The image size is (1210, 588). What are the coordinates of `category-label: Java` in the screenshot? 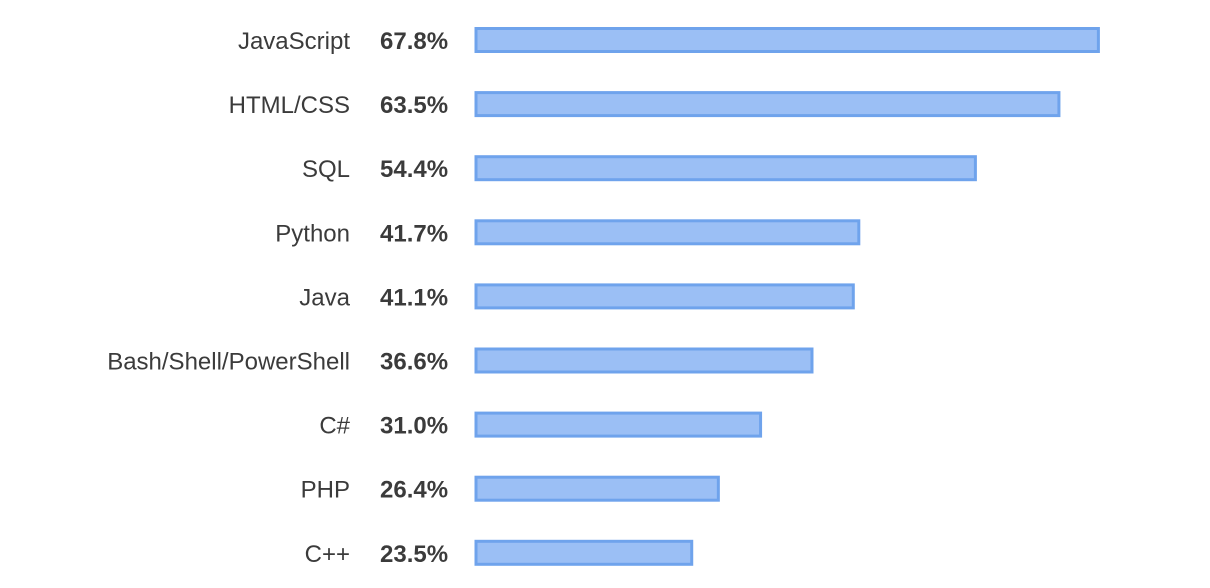 It's located at (324, 297).